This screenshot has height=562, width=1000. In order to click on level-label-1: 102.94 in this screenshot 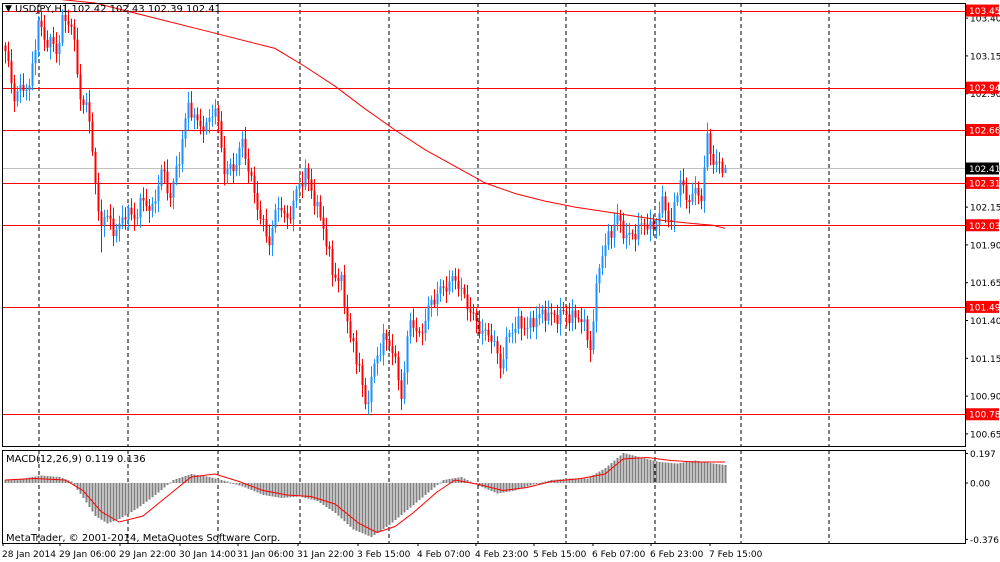, I will do `click(984, 89)`.